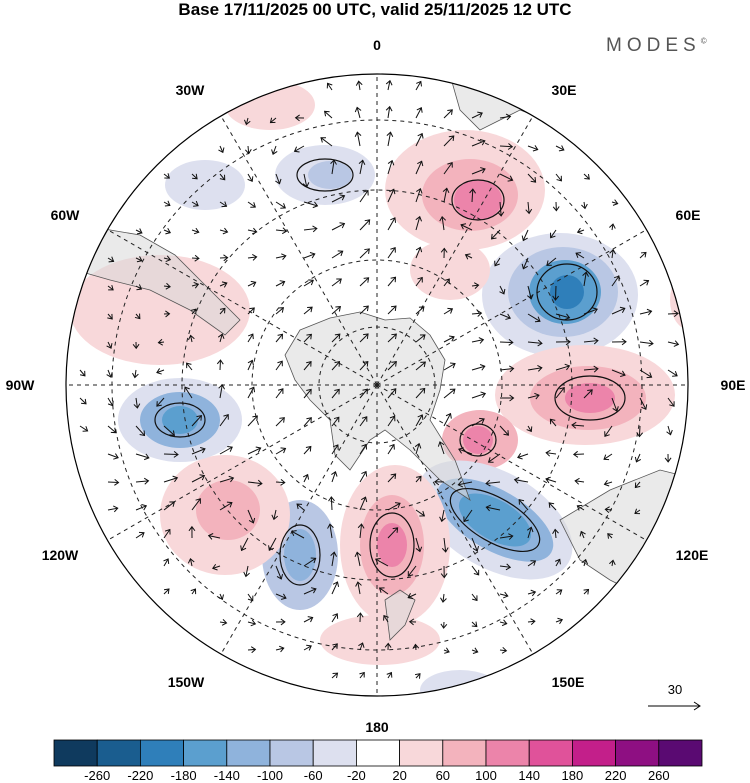 The width and height of the screenshot is (750, 783). I want to click on lon-label-30w: 30W, so click(191, 90).